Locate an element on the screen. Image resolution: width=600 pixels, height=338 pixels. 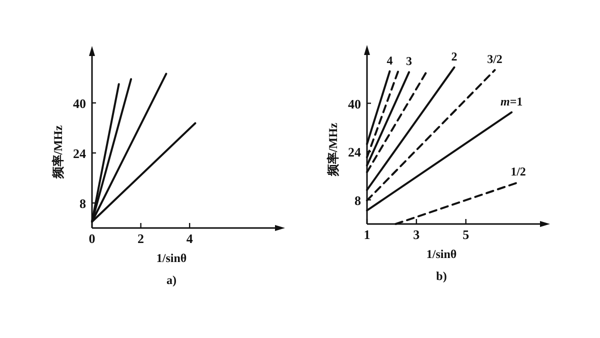
x-tick-label: 0 is located at coordinates (92, 238).